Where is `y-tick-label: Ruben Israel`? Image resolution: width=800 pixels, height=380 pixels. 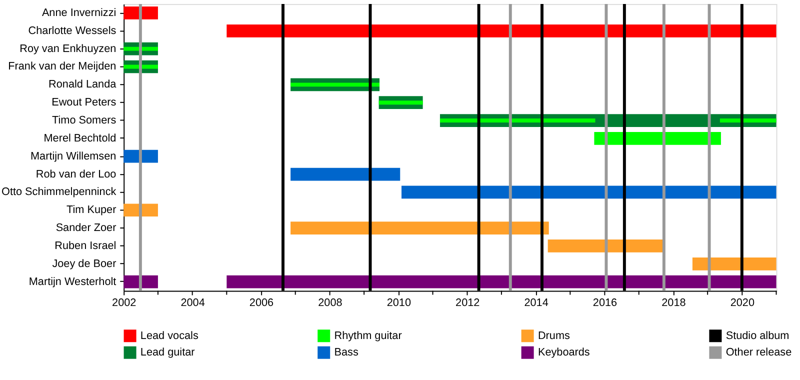 y-tick-label: Ruben Israel is located at coordinates (85, 246).